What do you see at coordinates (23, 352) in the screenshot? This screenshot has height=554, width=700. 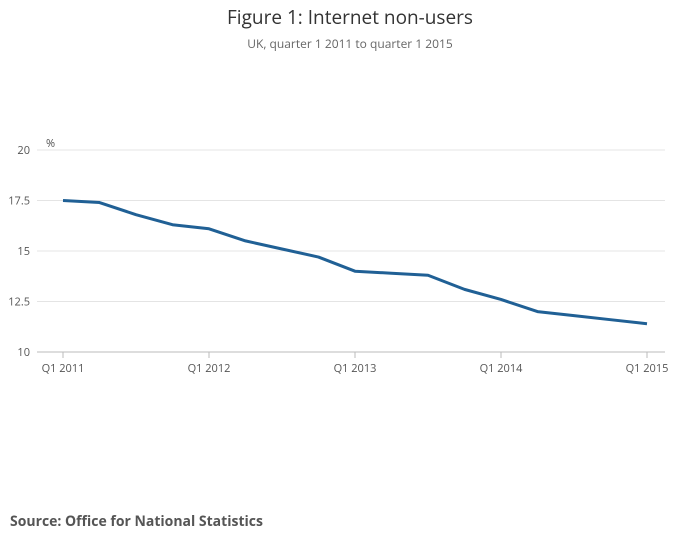 I see `y-tick-label: 10` at bounding box center [23, 352].